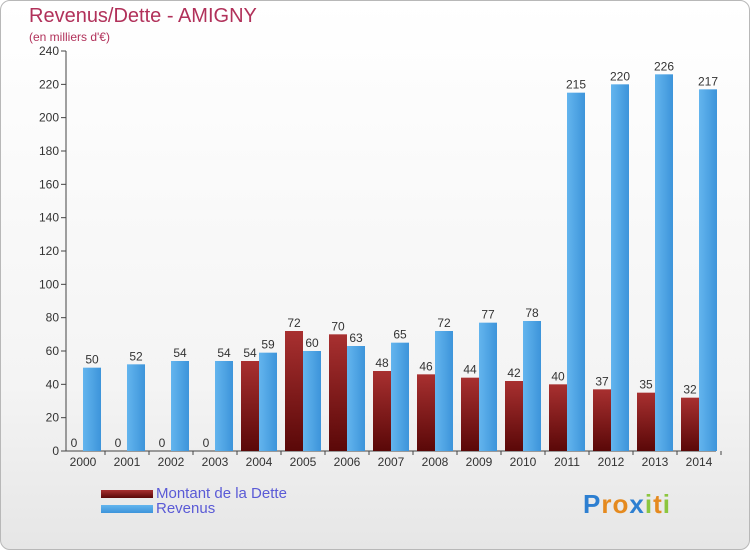 The image size is (750, 550). What do you see at coordinates (532, 313) in the screenshot?
I see `data-label-revenus: 78` at bounding box center [532, 313].